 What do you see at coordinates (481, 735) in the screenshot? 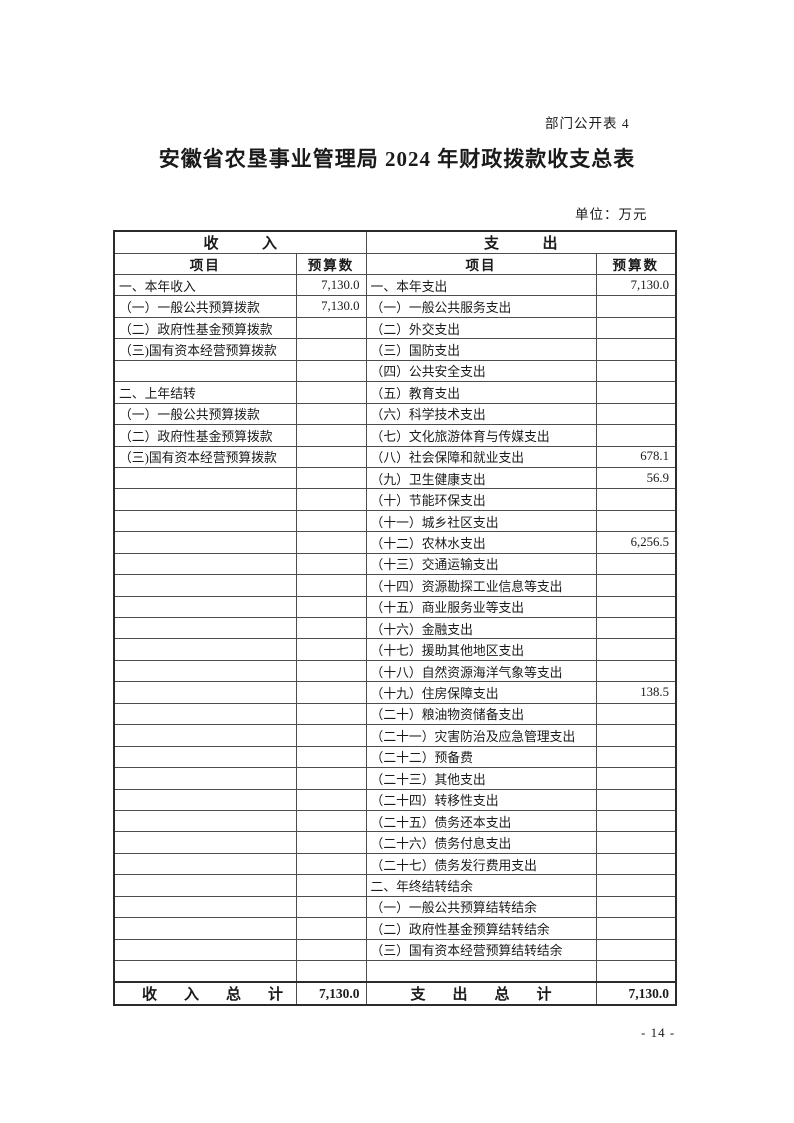
I see `expense-item-cell: （二十一）灾害防治及应急管理支出` at bounding box center [481, 735].